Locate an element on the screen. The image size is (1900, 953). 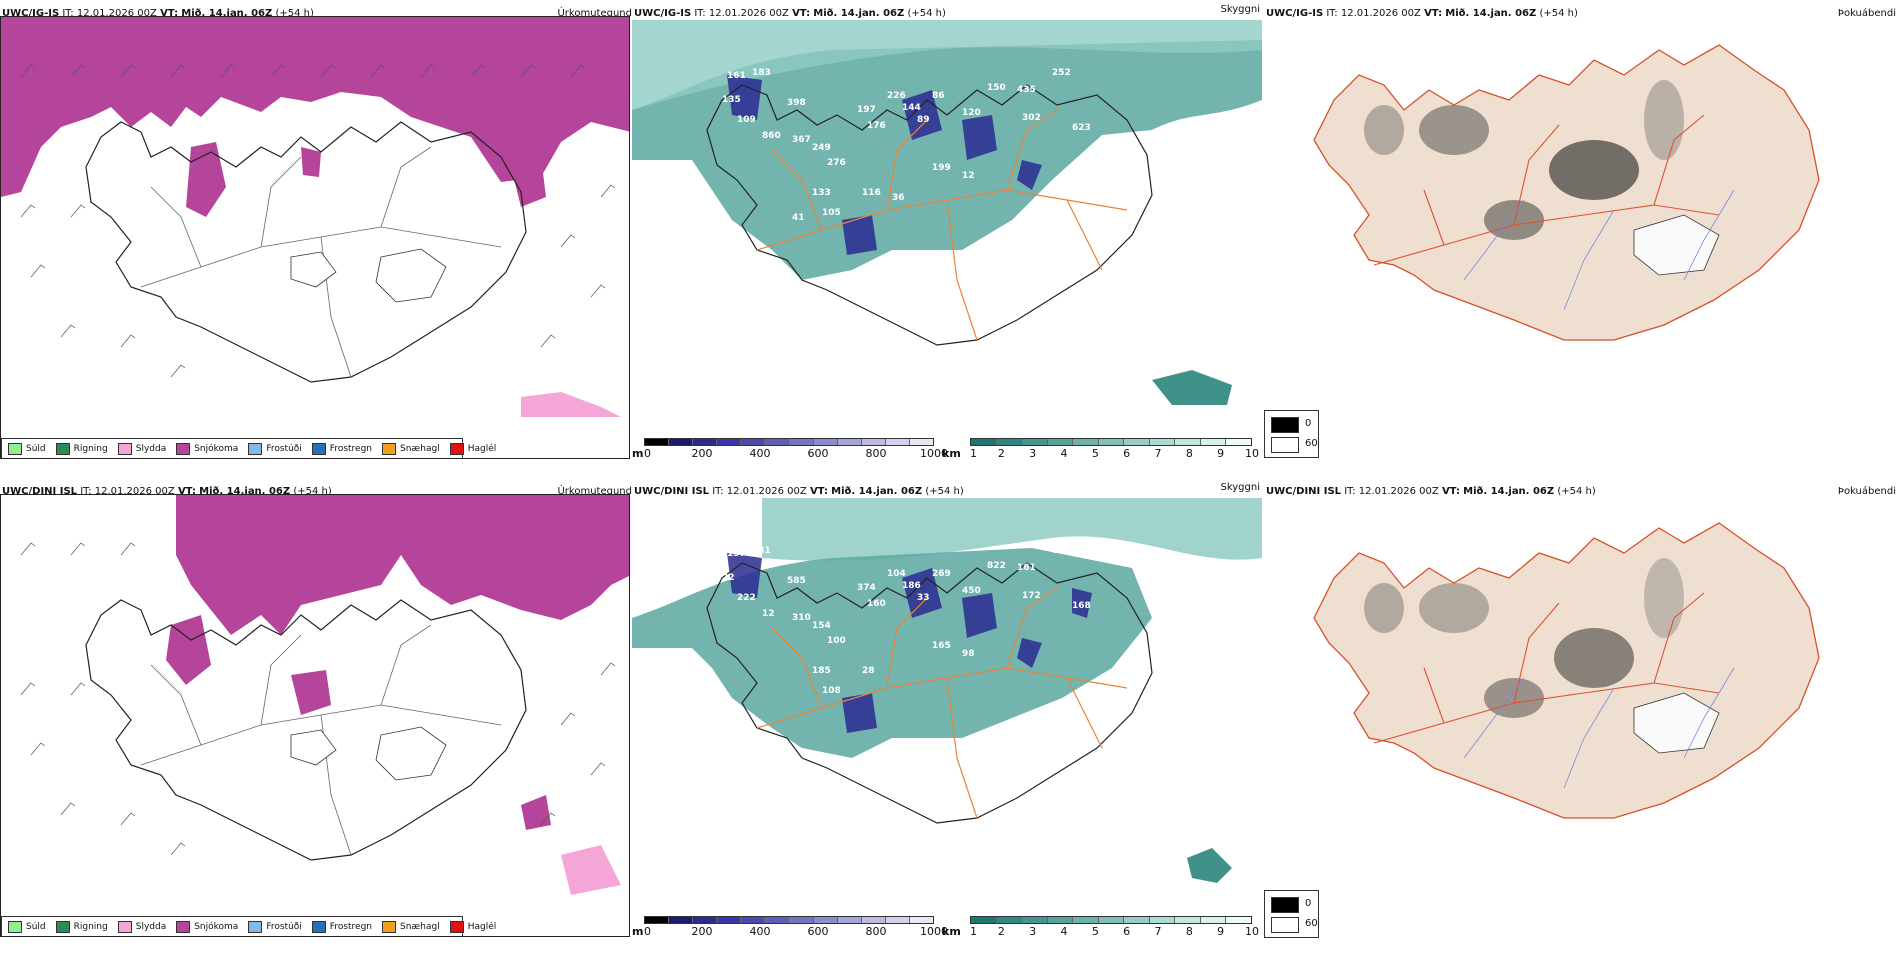
visibility-value: 154 is located at coordinates (821, 626).